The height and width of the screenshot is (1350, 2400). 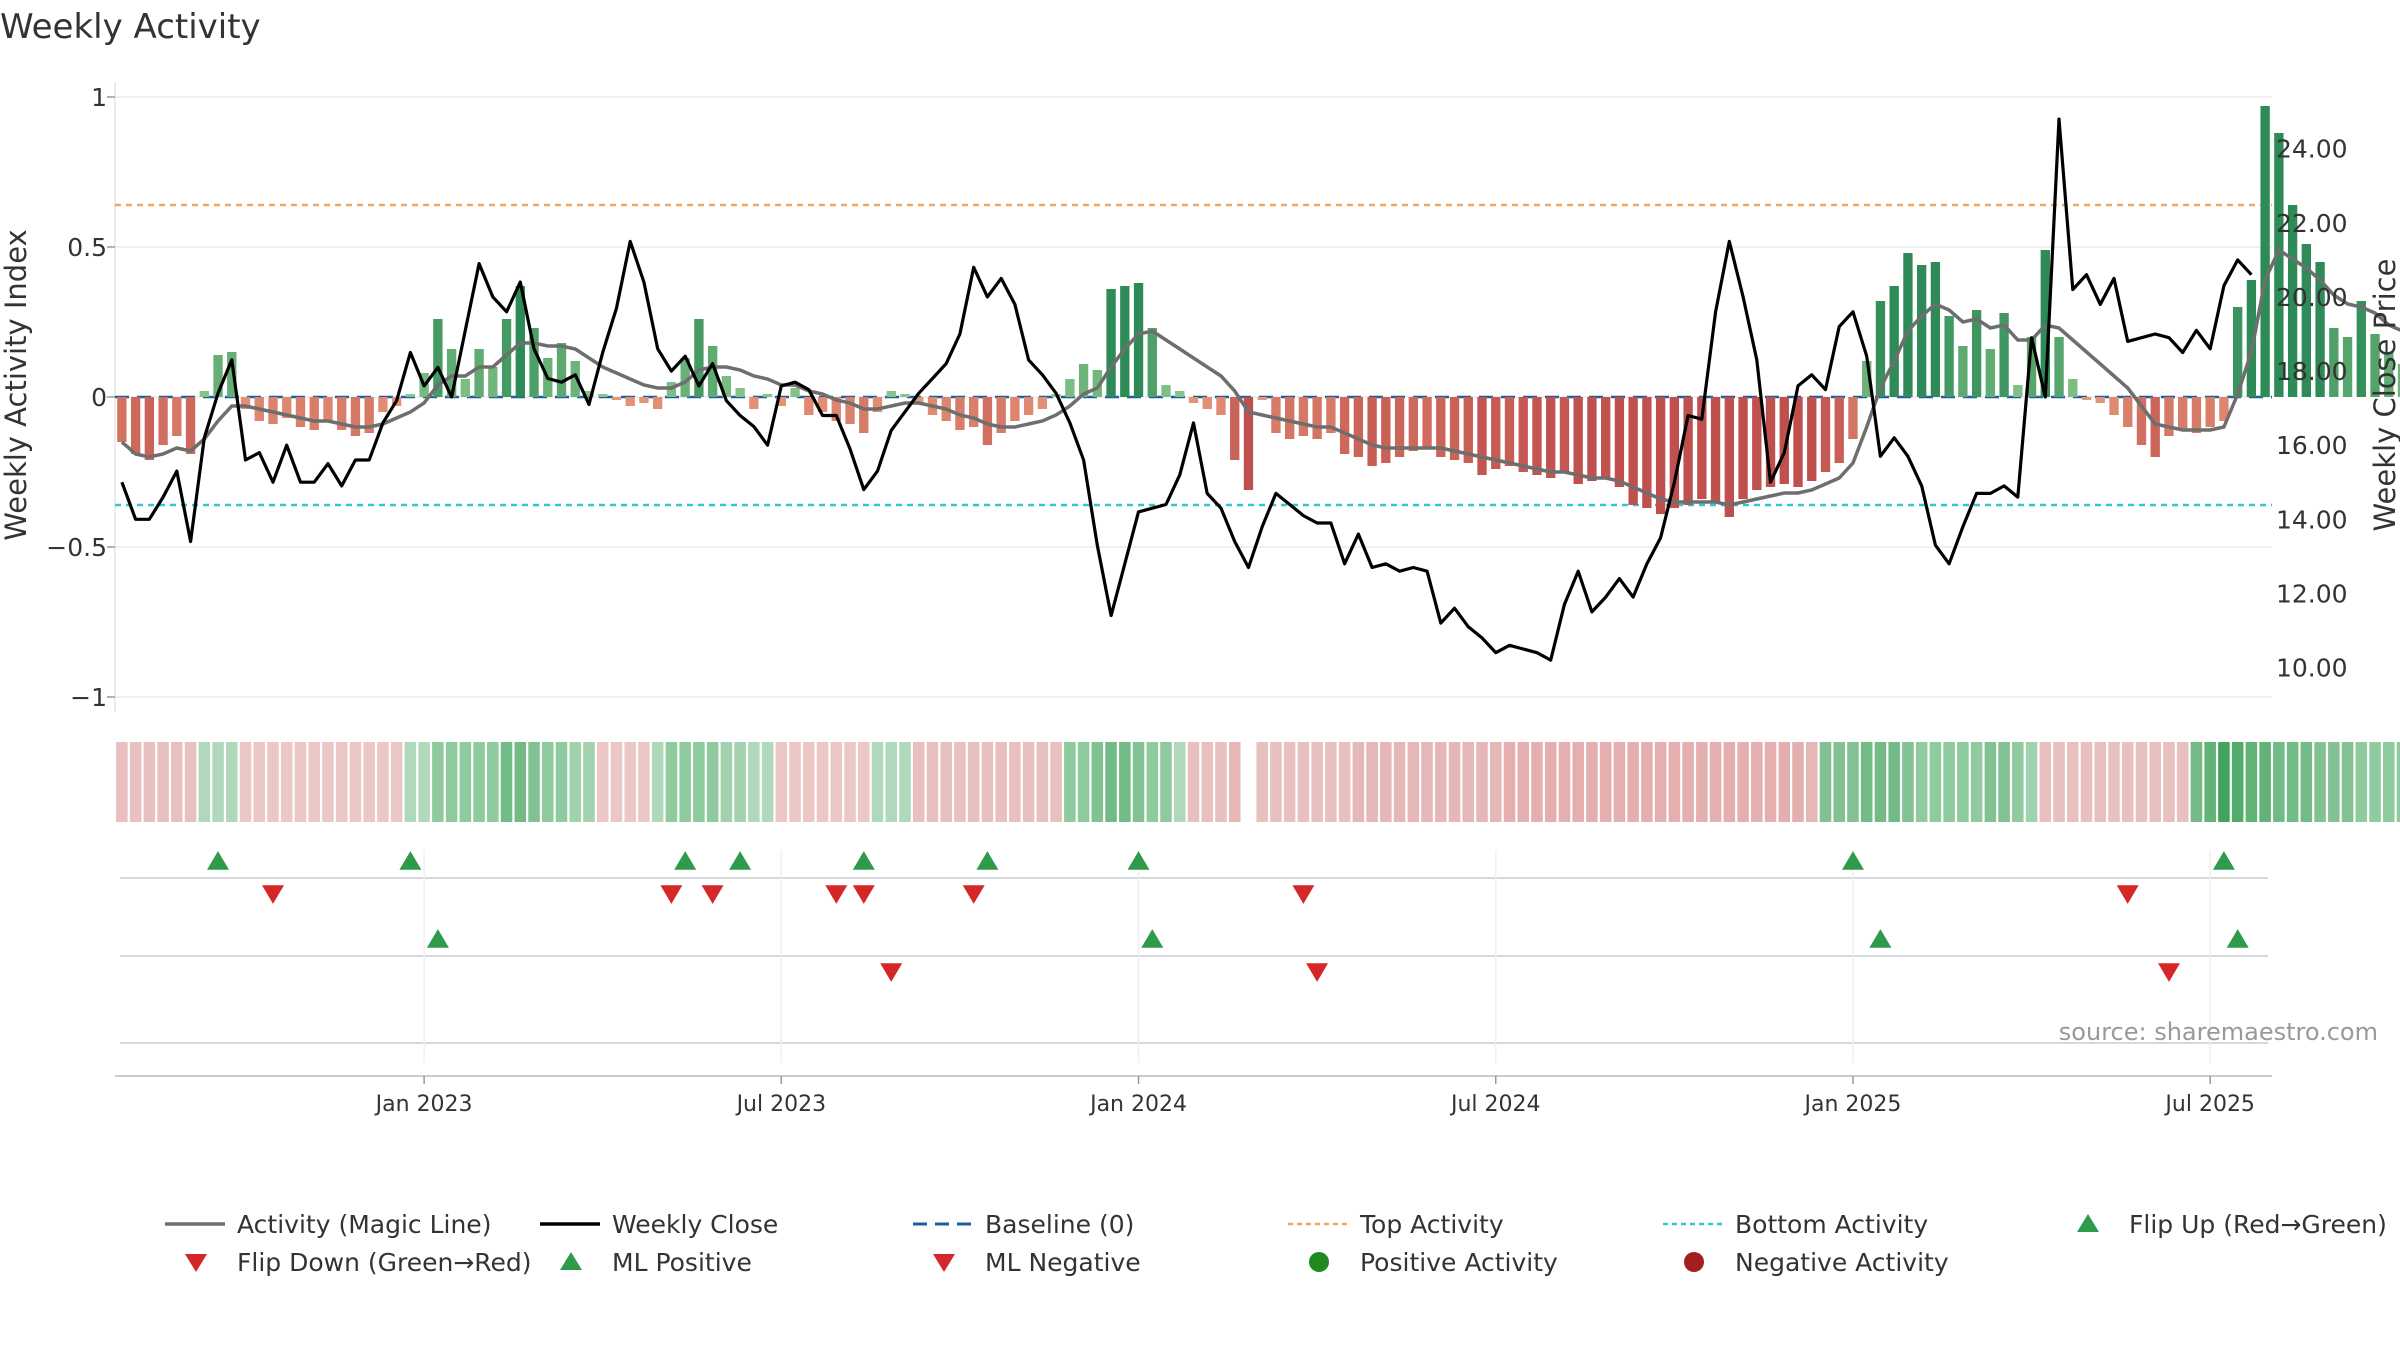 I want to click on source-label: source: sharemaestro.com, so click(x=2218, y=1032).